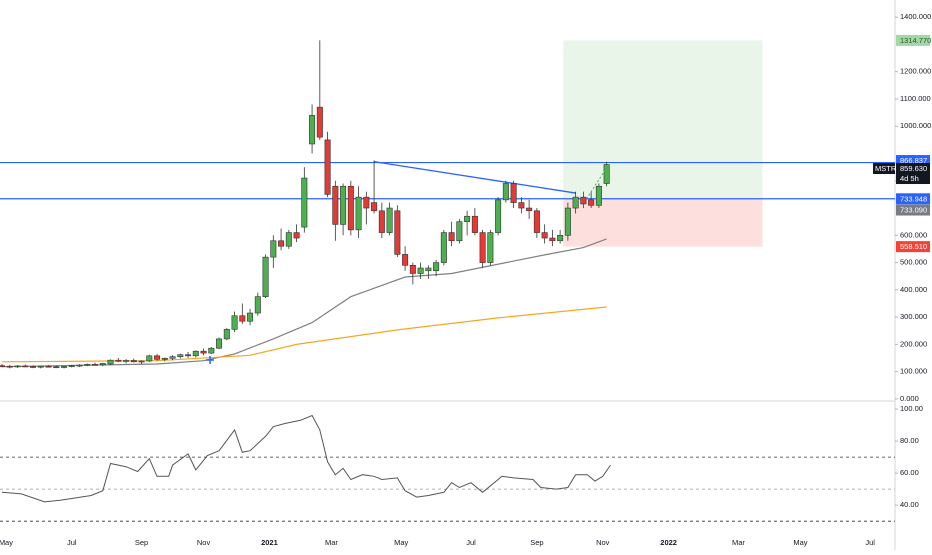  What do you see at coordinates (306, 458) in the screenshot?
I see `rsi-line` at bounding box center [306, 458].